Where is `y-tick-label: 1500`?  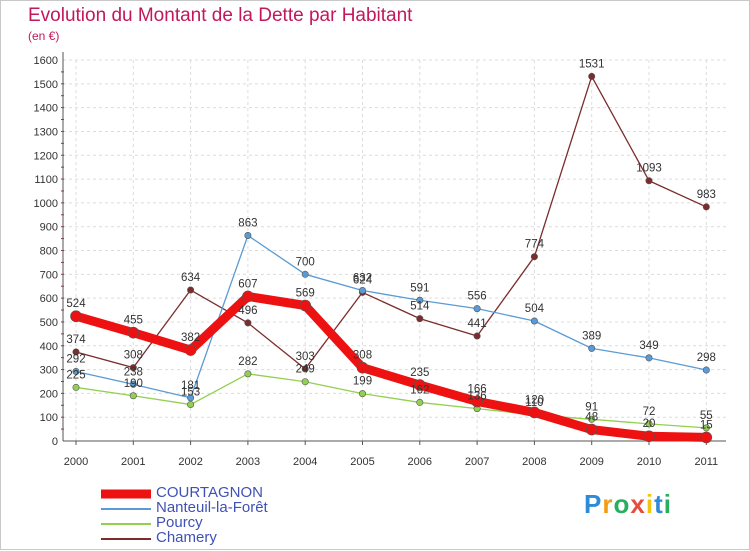
y-tick-label: 1500 is located at coordinates (46, 85).